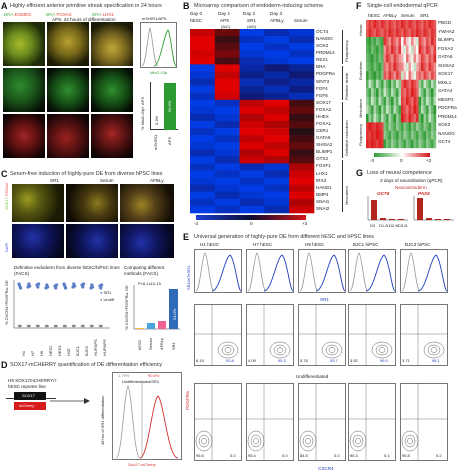 The height and width of the screenshot is (475, 474). What do you see at coordinates (324, 109) in the screenshot?
I see `panel-b-gene-label: FOXA2` at bounding box center [324, 109].